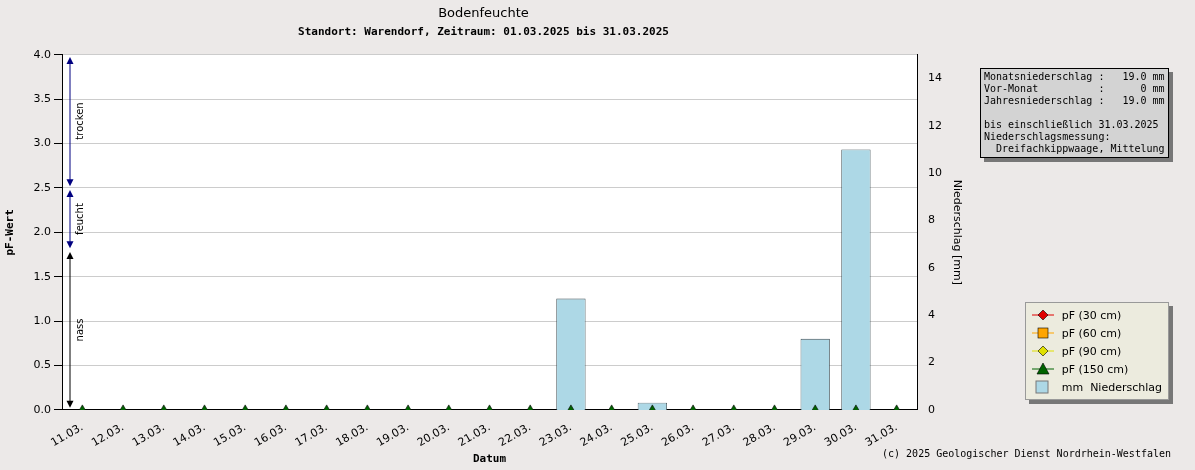 The height and width of the screenshot is (470, 1195). I want to click on y-axis-title: pF-Wert, so click(10, 232).